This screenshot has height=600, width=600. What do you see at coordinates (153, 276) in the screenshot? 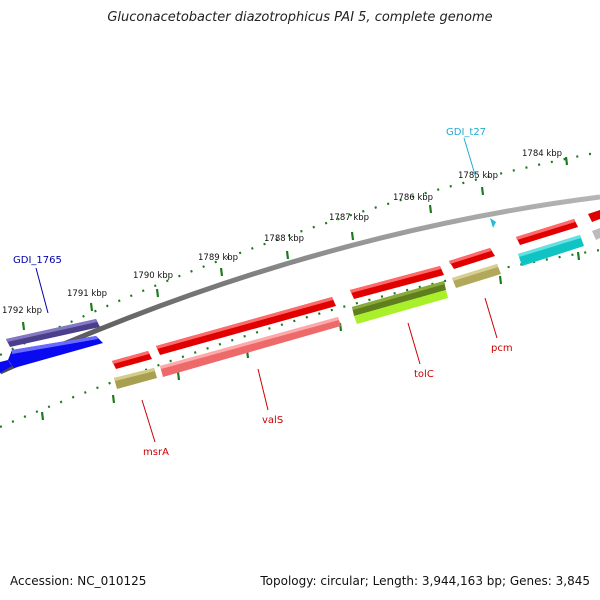
I see `tick-label: 1790 kbp` at bounding box center [153, 276].